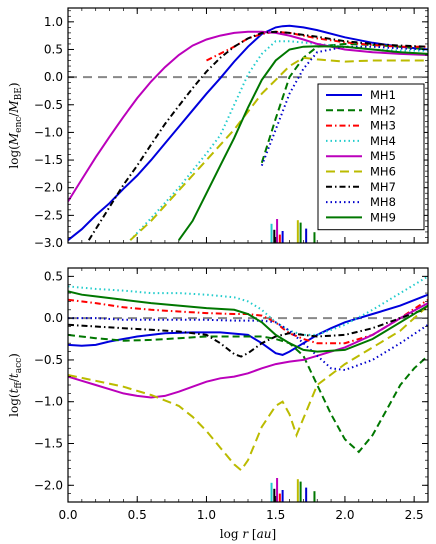 This screenshot has width=436, height=544. I want to click on y-axis-label: log(tff/tacc), so click(15, 385).